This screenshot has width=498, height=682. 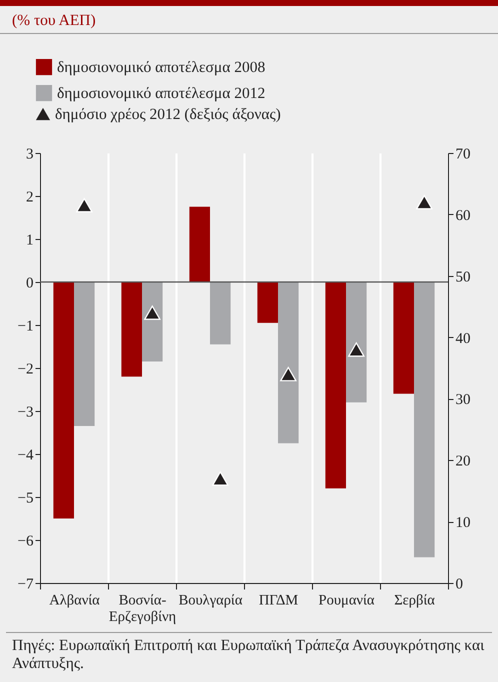 I want to click on y2-tick-label: 0, so click(x=459, y=584).